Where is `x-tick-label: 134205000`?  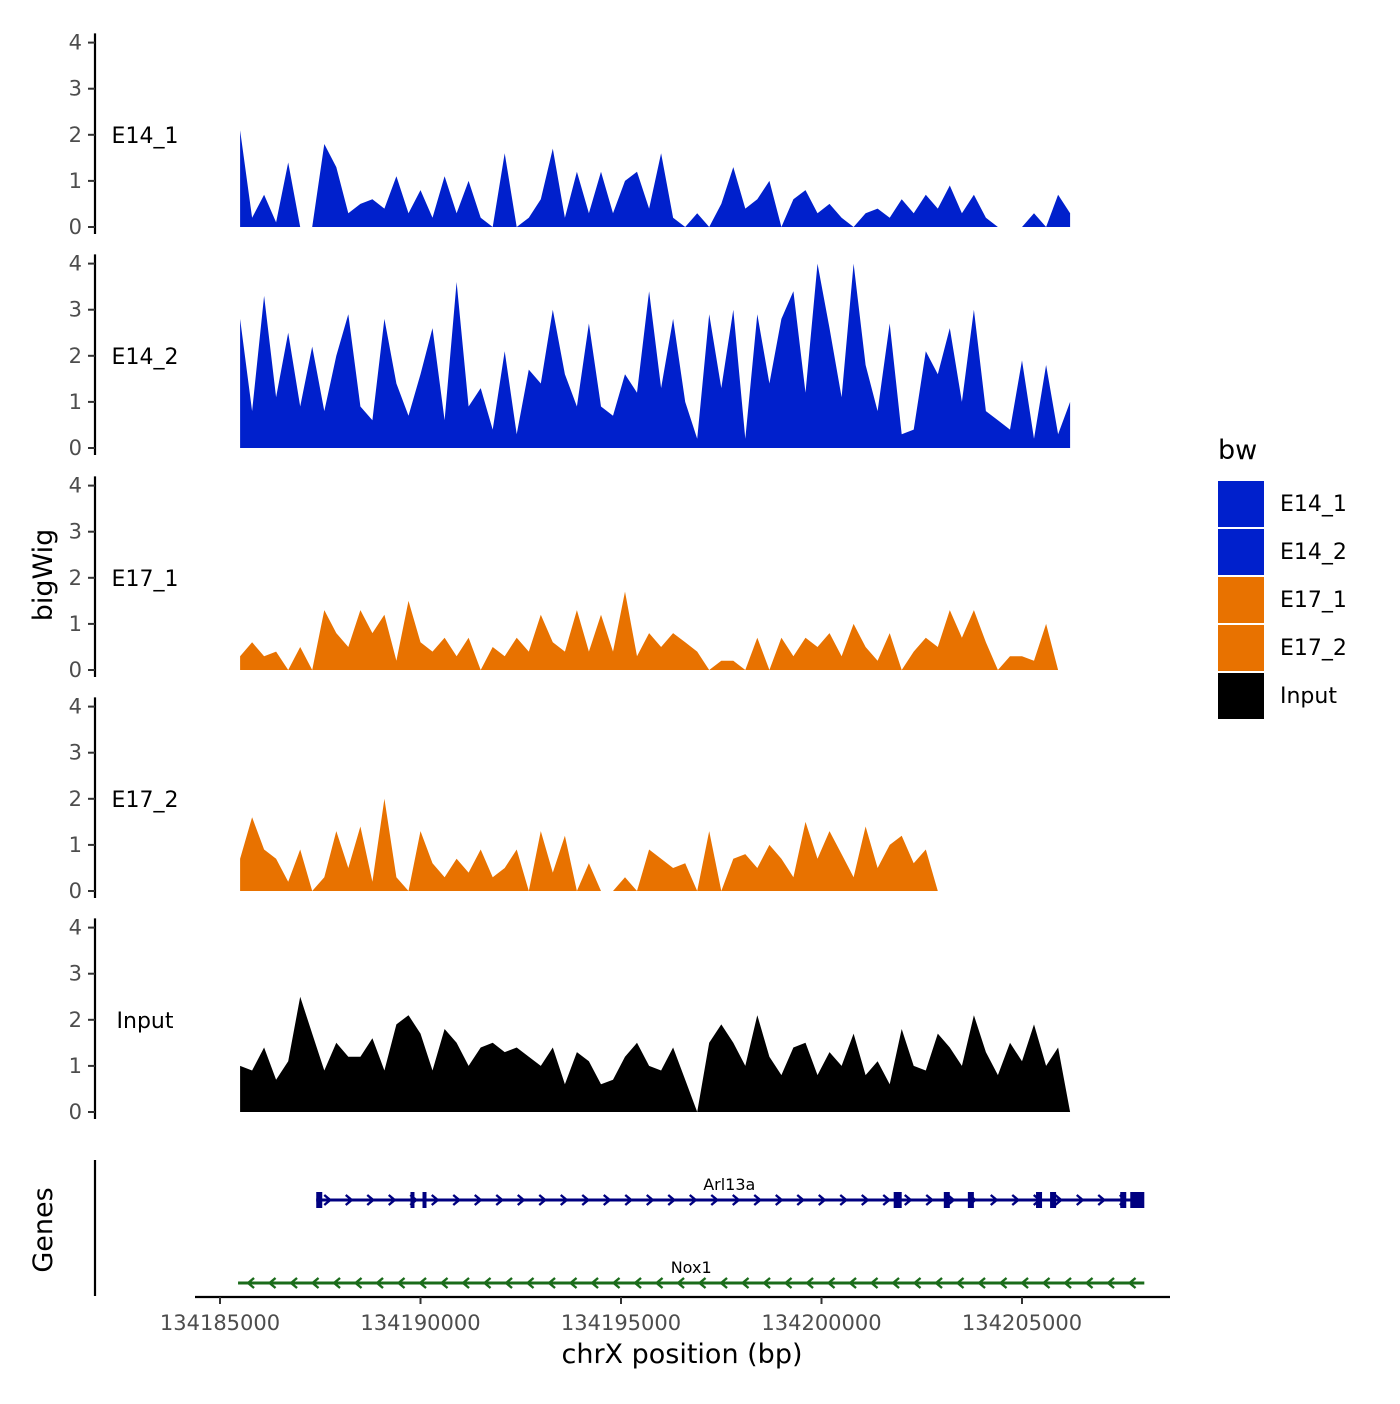 x-tick-label: 134205000 is located at coordinates (1022, 1323).